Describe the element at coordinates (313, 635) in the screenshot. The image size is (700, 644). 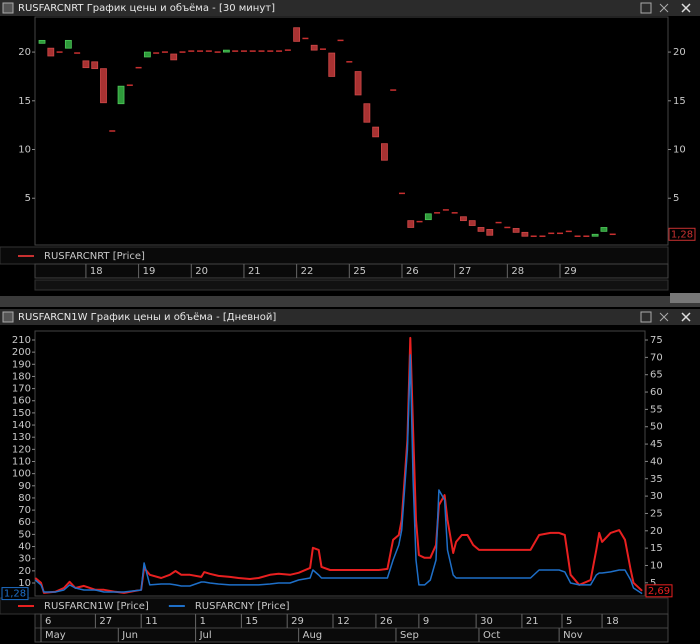
I see `x-tick-label: Aug` at that location.